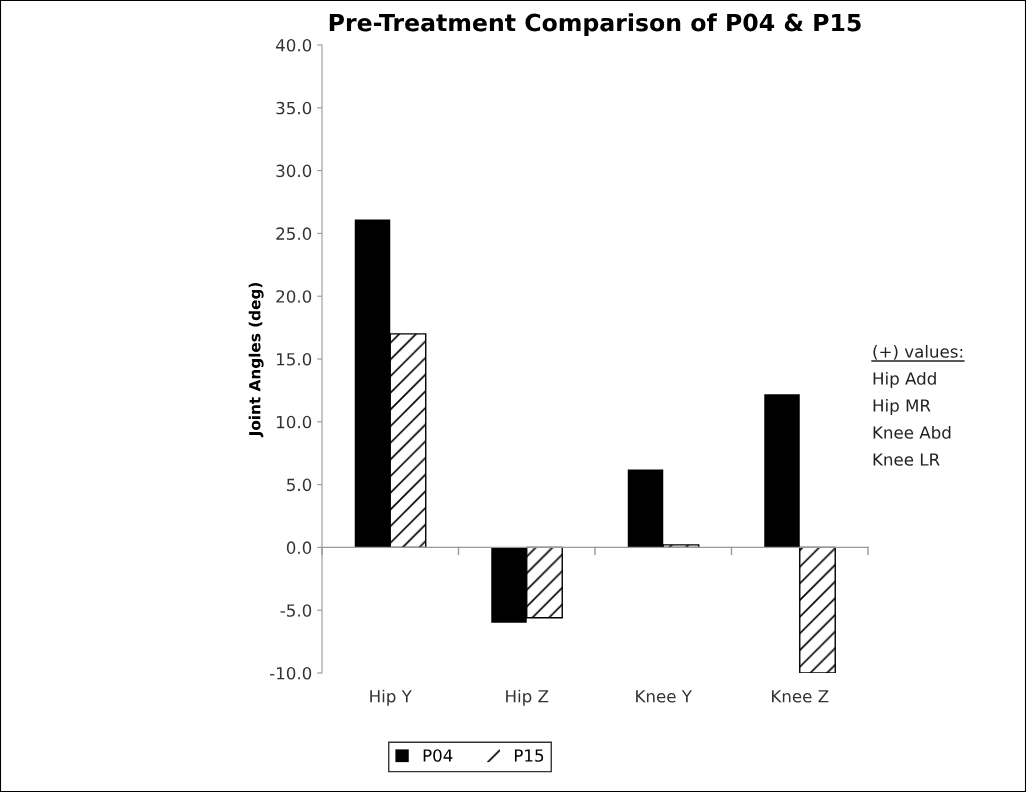 This screenshot has width=1026, height=792. Describe the element at coordinates (800, 696) in the screenshot. I see `x-tick-label: Knee Z` at that location.